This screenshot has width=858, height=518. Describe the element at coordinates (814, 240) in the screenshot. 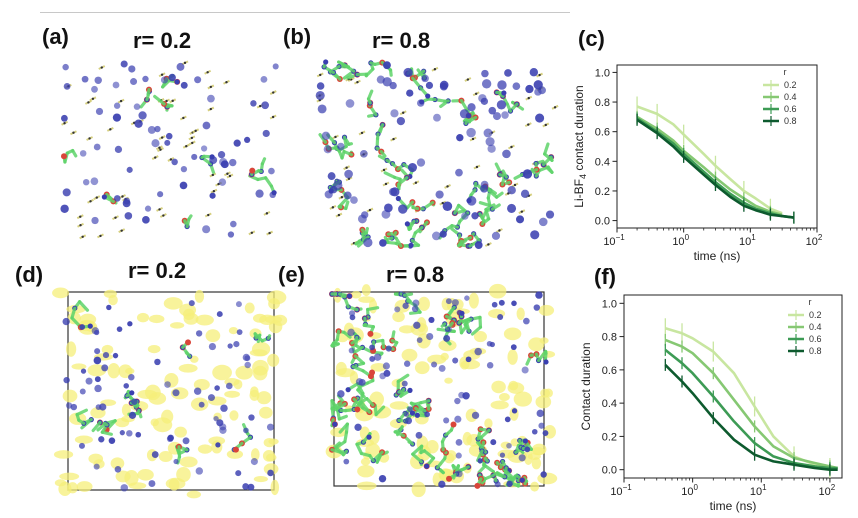

I see `x-tick-label: 10²` at that location.